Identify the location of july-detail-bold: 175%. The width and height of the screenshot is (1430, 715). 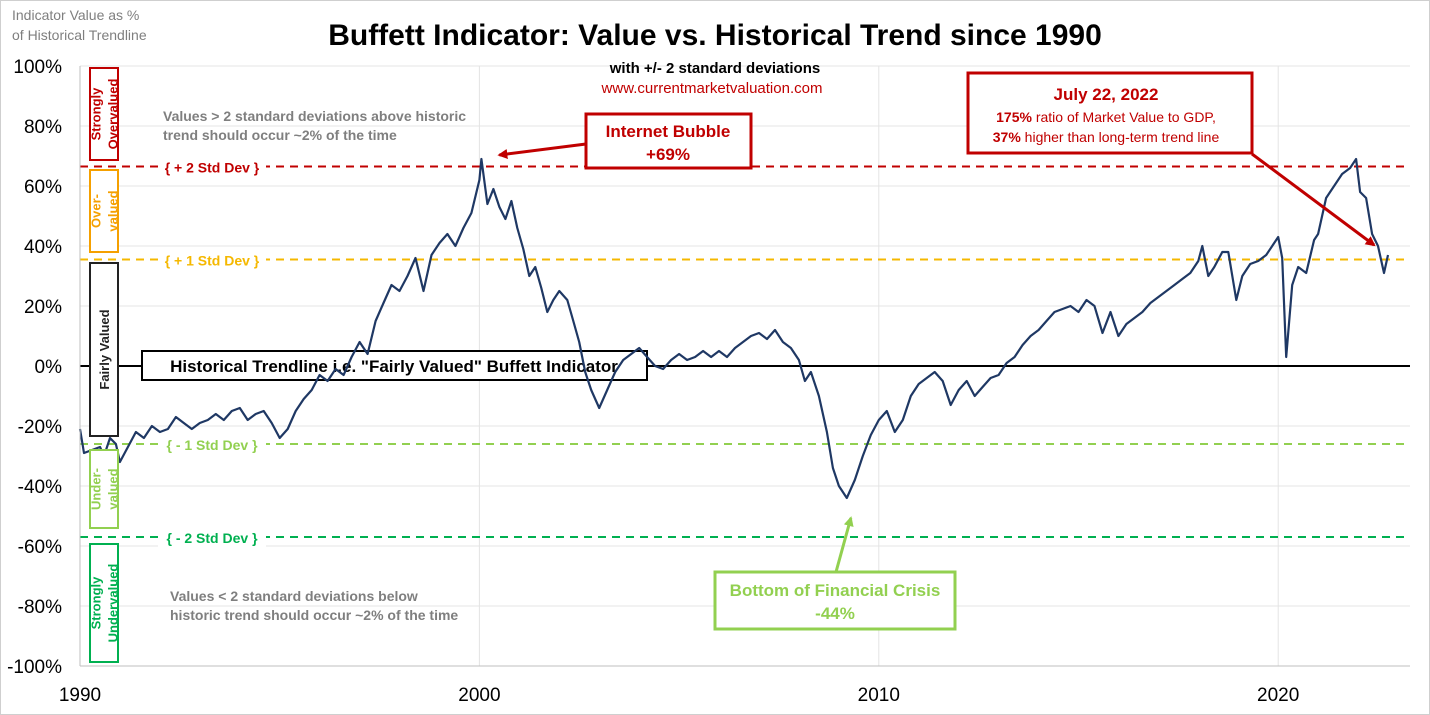
(1014, 117).